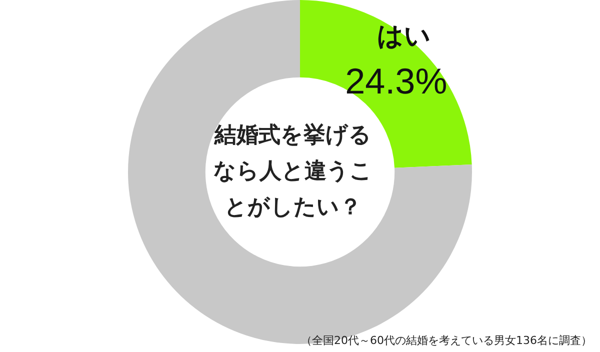 The width and height of the screenshot is (600, 352). What do you see at coordinates (446, 340) in the screenshot?
I see `text: （全国20代～60代の結婚を考えている男女136名に調査）` at bounding box center [446, 340].